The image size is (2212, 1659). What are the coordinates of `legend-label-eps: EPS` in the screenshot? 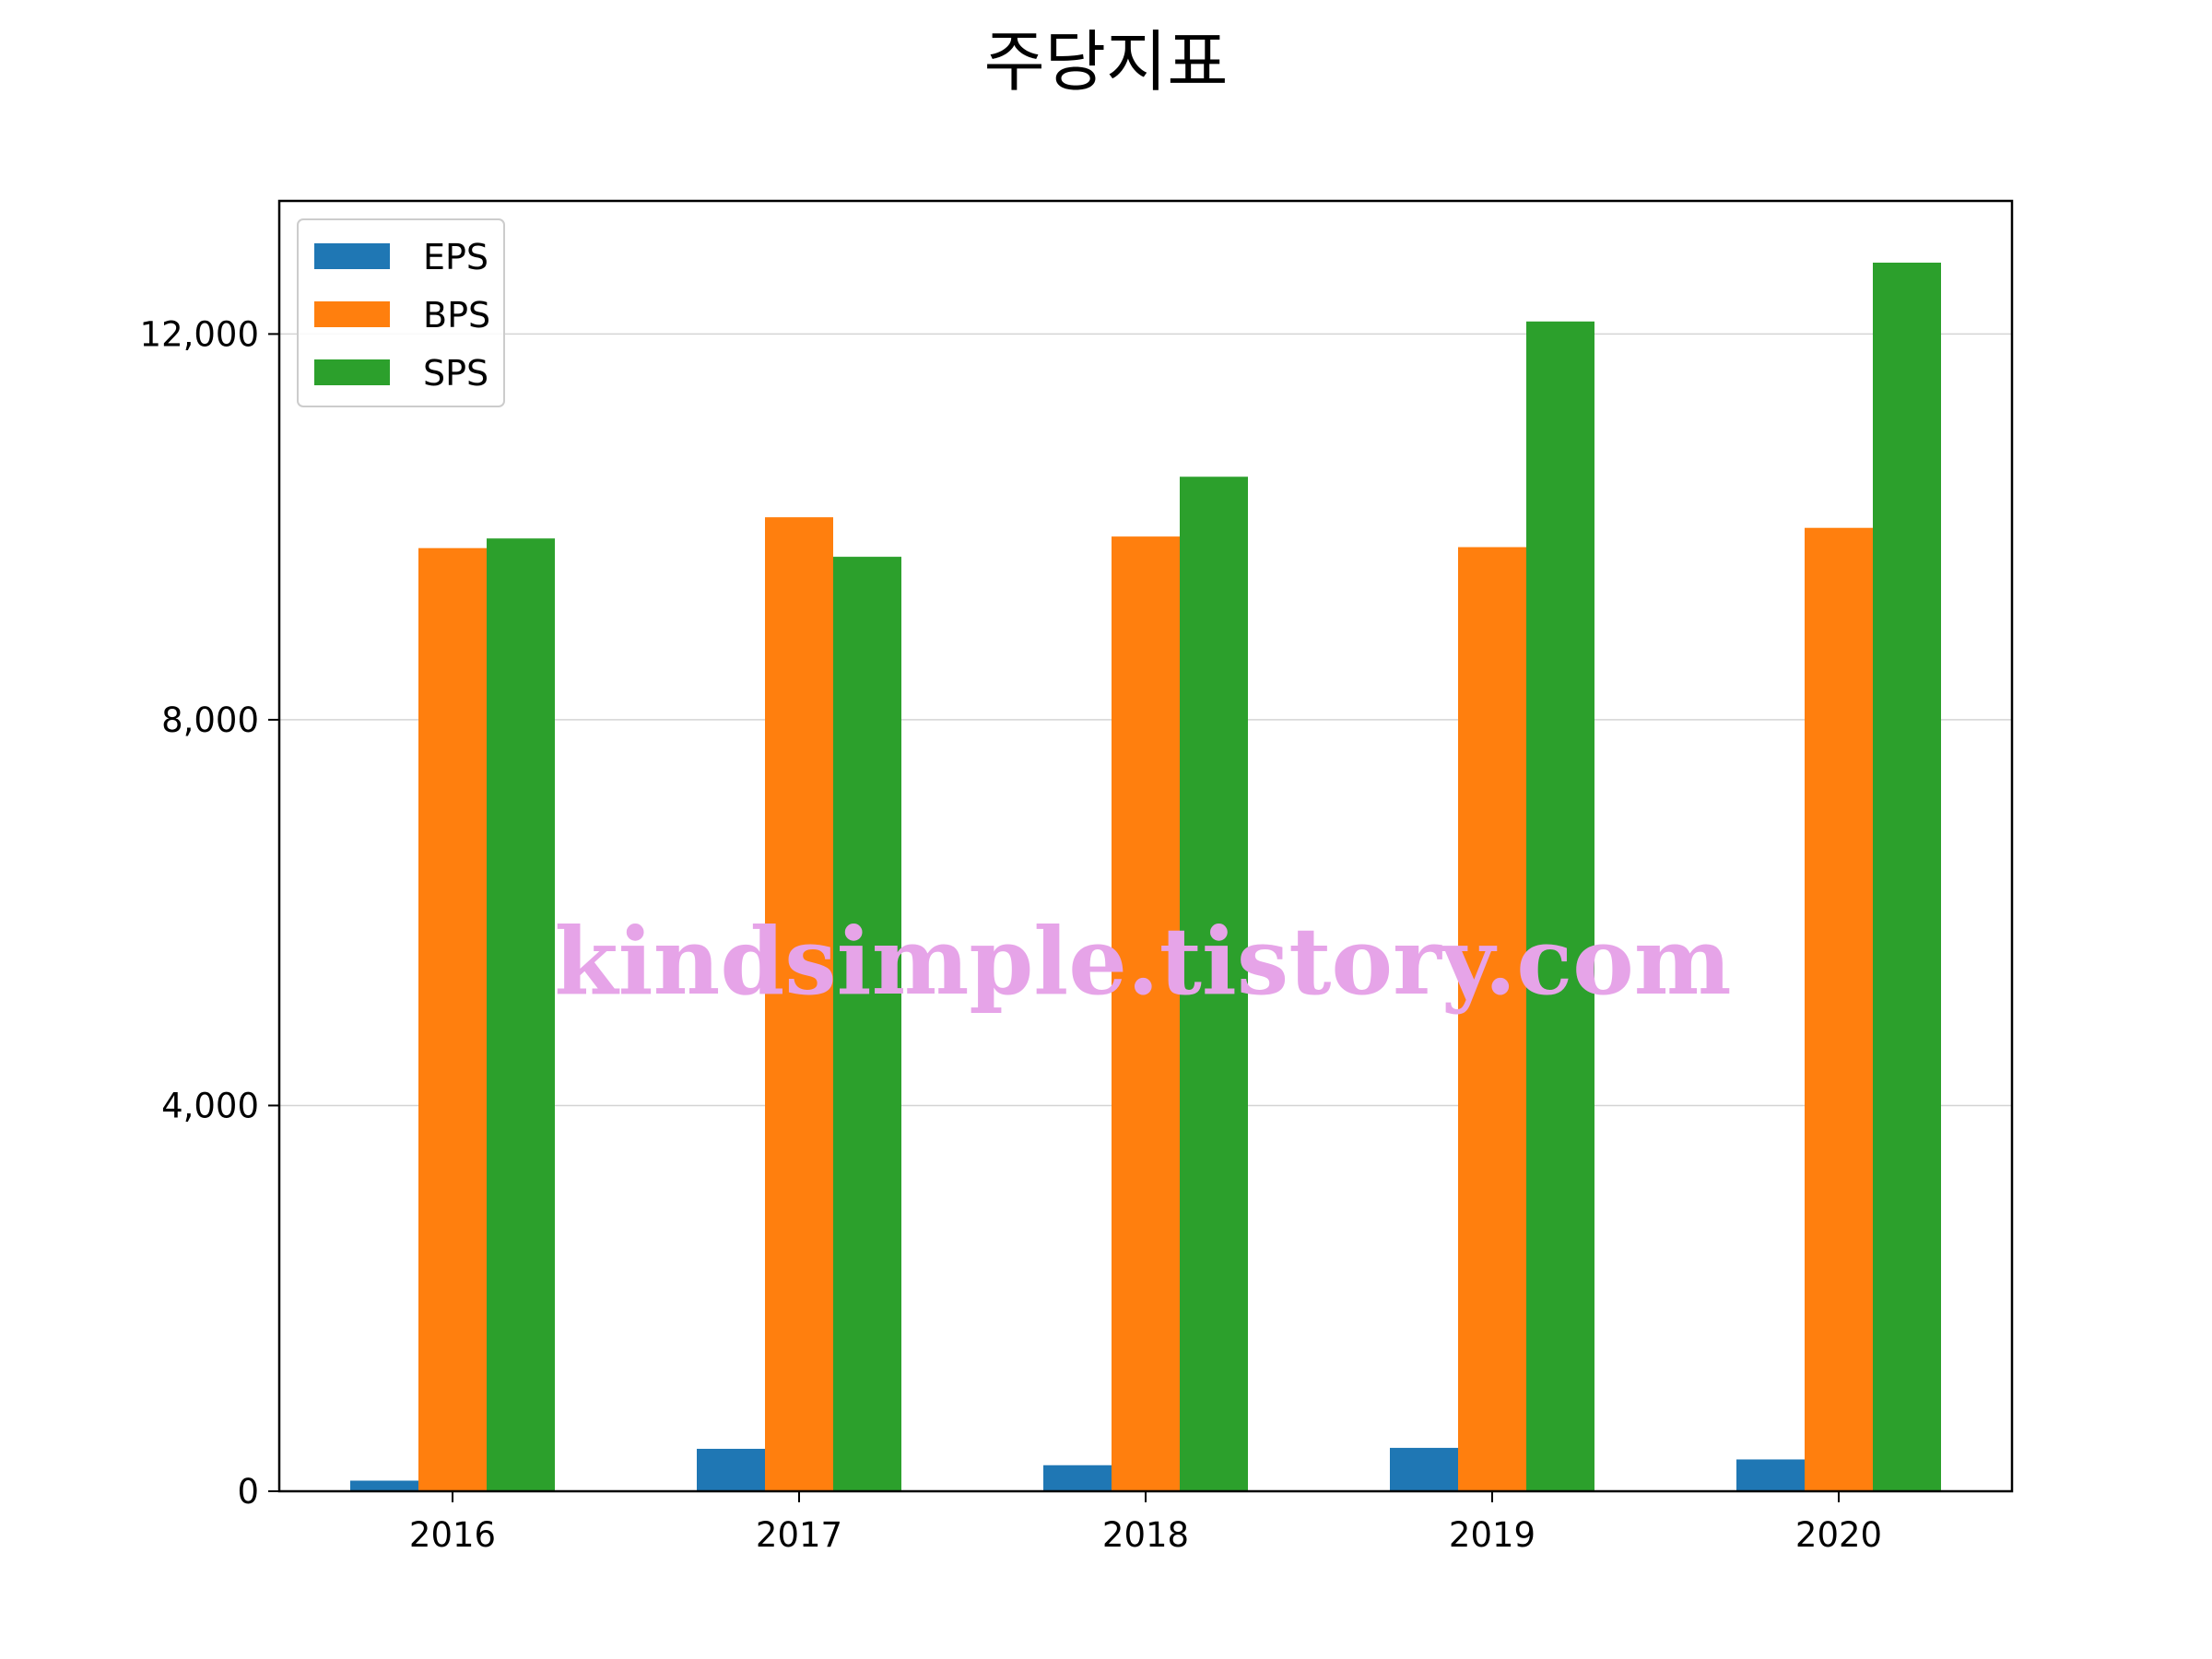 It's located at (455, 257).